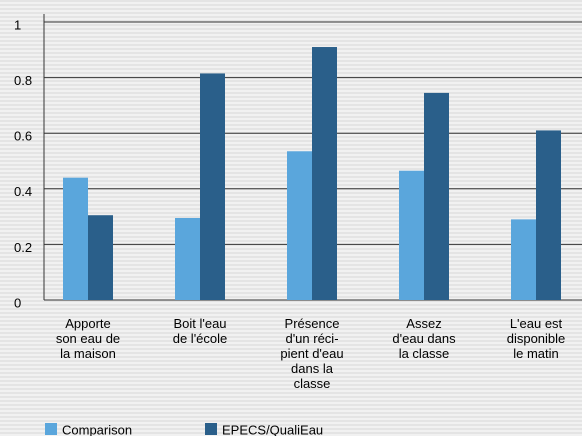 This screenshot has height=436, width=582. What do you see at coordinates (200, 331) in the screenshot?
I see `x-tick-label: Boit l'eau de l'école` at bounding box center [200, 331].